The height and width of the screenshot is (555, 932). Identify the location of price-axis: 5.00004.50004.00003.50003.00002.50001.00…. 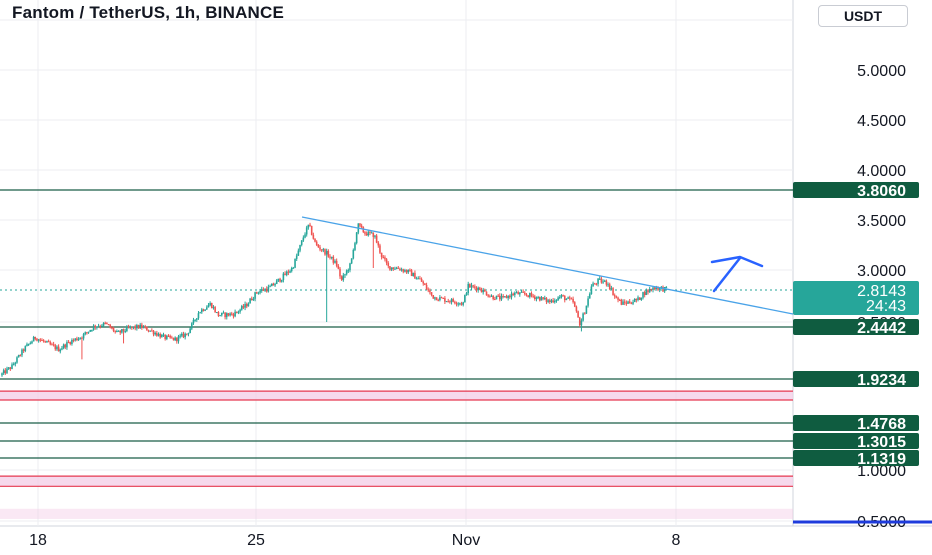
(862, 272).